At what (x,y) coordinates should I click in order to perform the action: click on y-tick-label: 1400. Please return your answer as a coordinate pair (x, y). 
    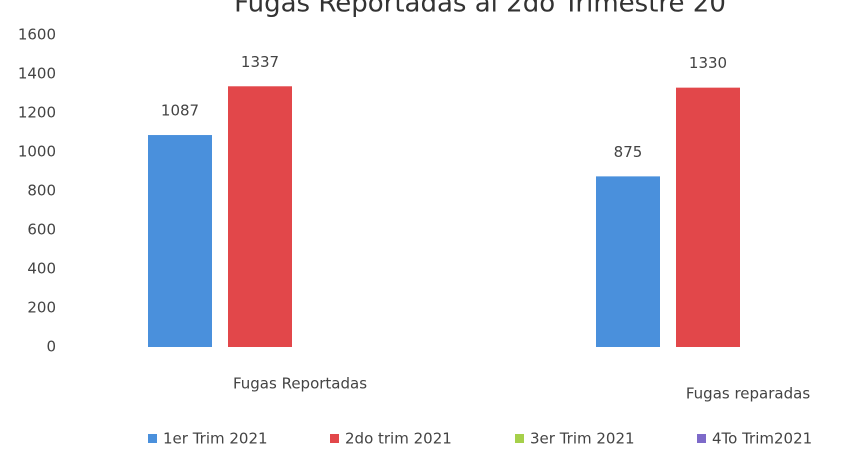
    Looking at the image, I should click on (37, 74).